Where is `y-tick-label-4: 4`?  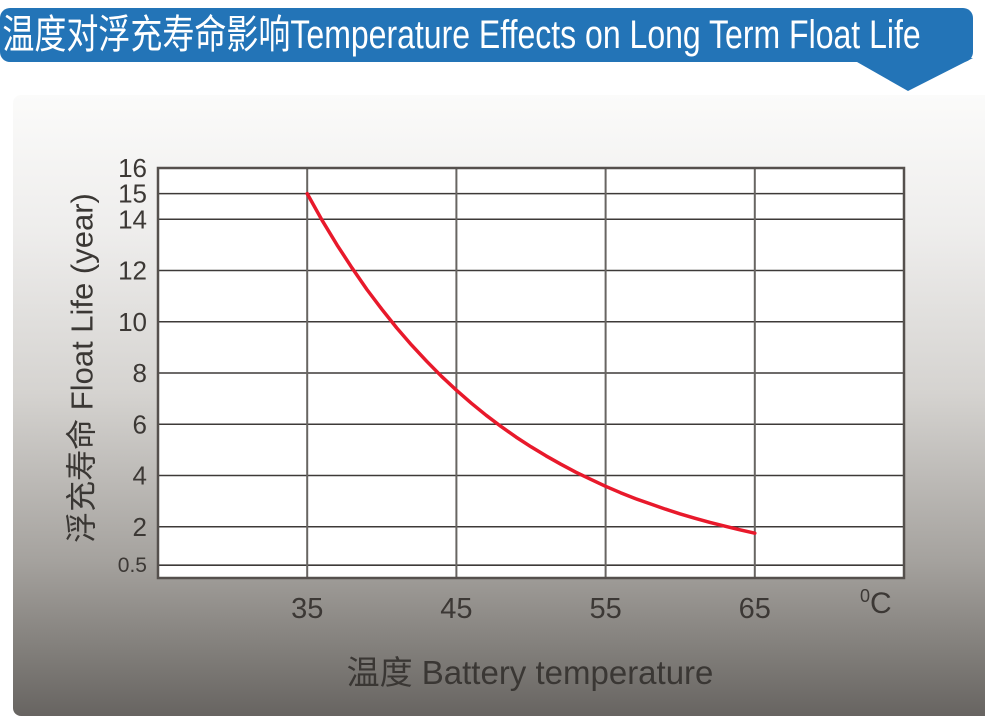 y-tick-label-4: 4 is located at coordinates (140, 476).